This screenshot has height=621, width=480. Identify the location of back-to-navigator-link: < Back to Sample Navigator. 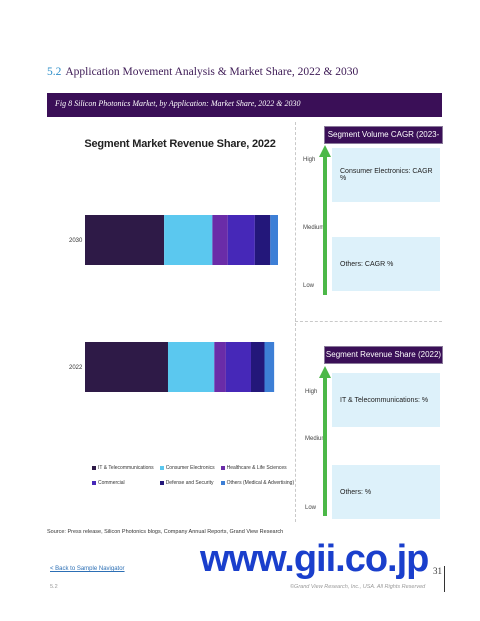
(87, 569).